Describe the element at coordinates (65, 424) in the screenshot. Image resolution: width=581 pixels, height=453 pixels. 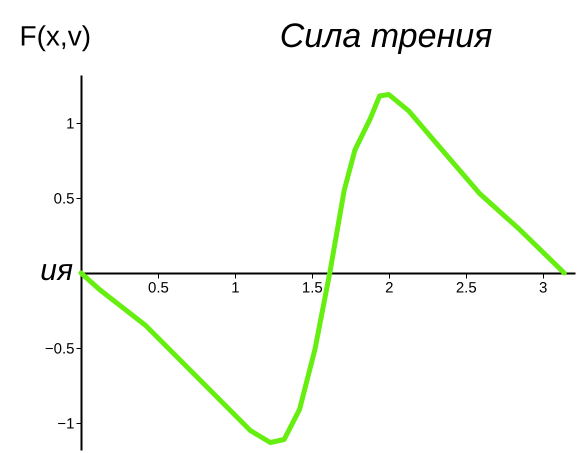
I see `y-tick-label: −1` at that location.